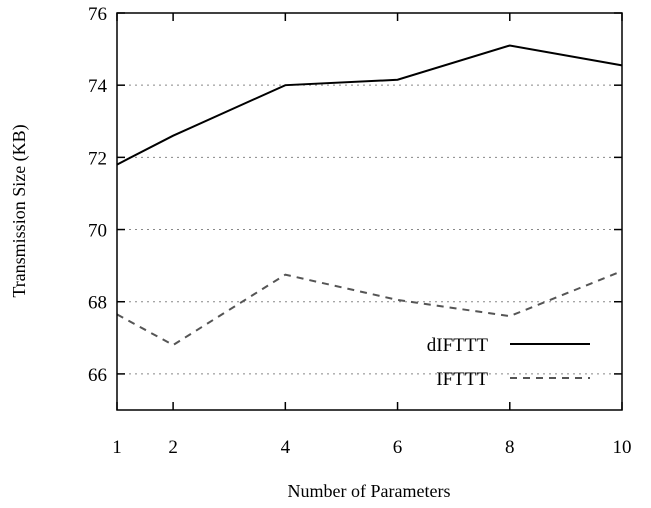 This screenshot has height=508, width=651. I want to click on legend-label-dIFTTT: dIFTTT, so click(458, 345).